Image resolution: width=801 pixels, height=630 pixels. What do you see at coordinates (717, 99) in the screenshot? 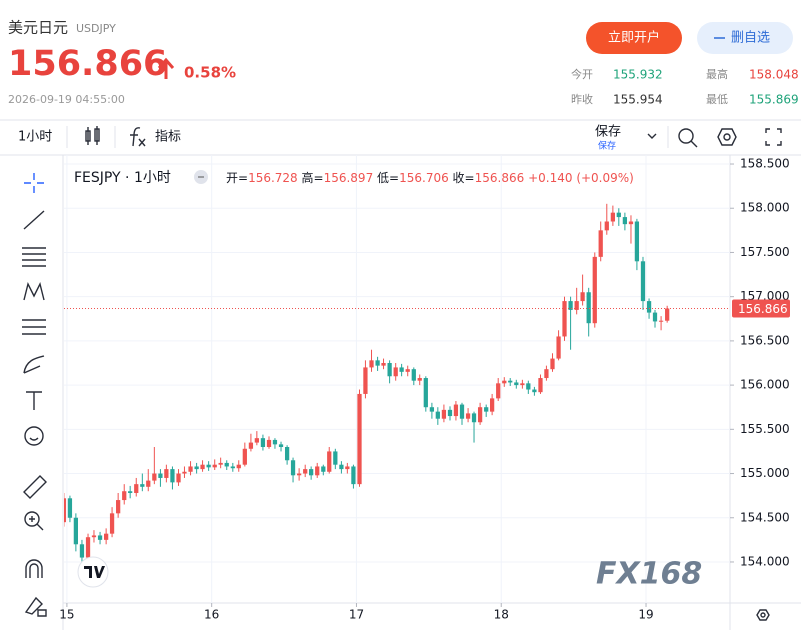
I see `stat-label: 最低` at bounding box center [717, 99].